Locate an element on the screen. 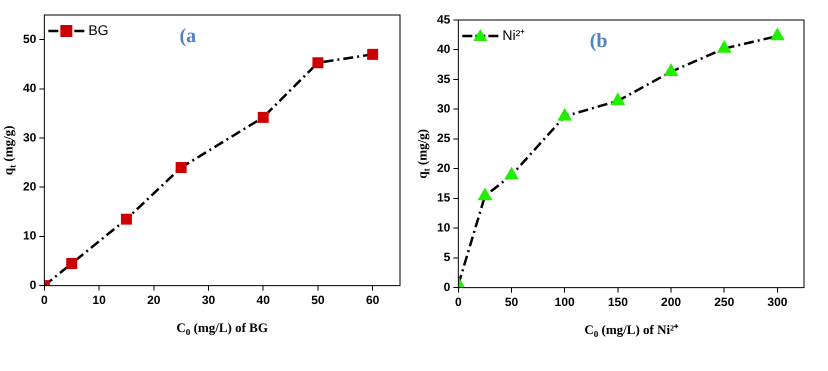 The width and height of the screenshot is (828, 371). annotation: (b is located at coordinates (599, 41).